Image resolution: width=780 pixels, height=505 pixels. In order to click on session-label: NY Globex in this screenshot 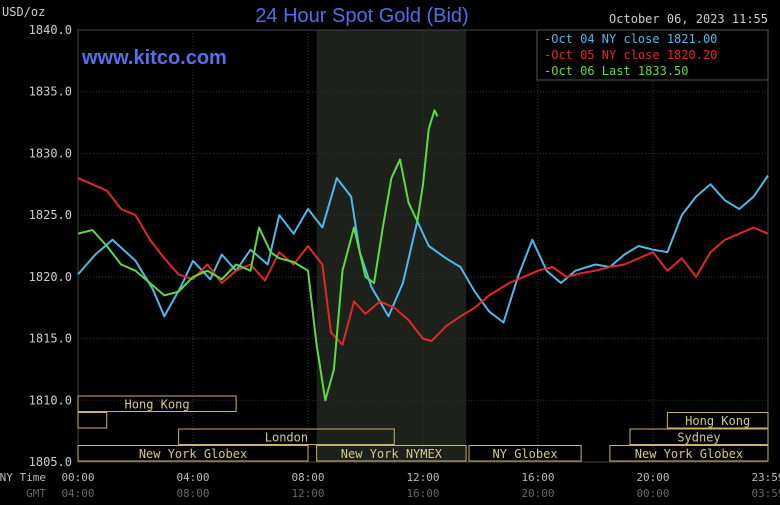, I will do `click(525, 454)`.